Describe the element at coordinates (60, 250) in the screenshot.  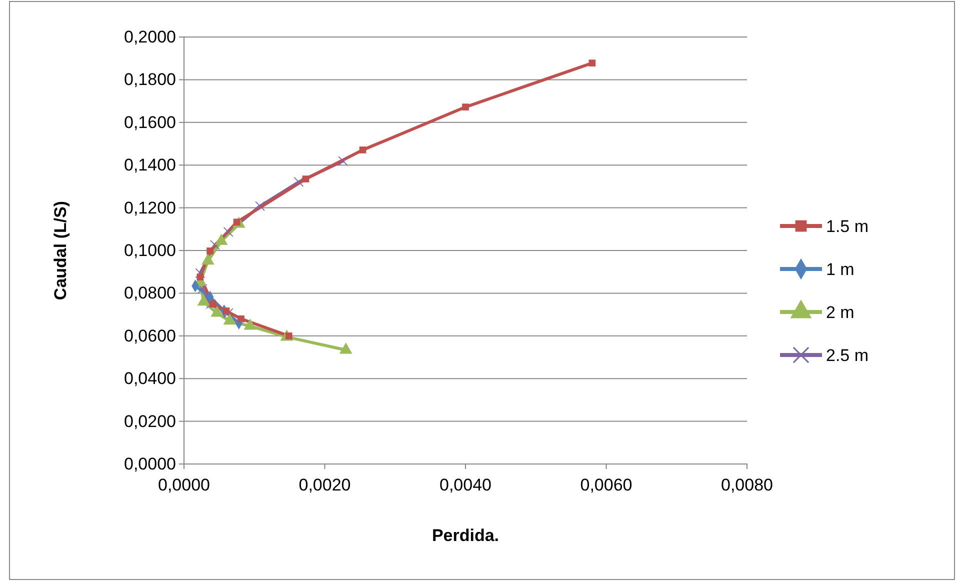
I see `y-axis-title: Caudal (L/S)` at that location.